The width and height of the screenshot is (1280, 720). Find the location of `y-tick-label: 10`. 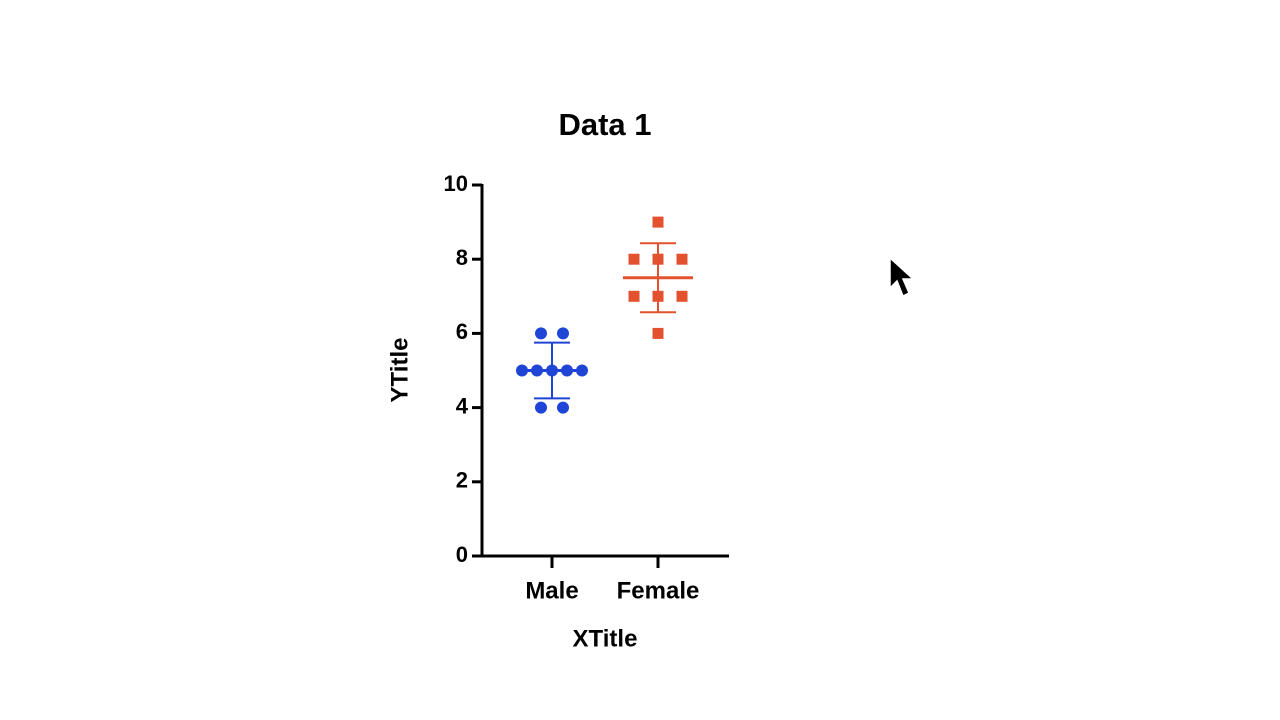

y-tick-label: 10 is located at coordinates (456, 183).